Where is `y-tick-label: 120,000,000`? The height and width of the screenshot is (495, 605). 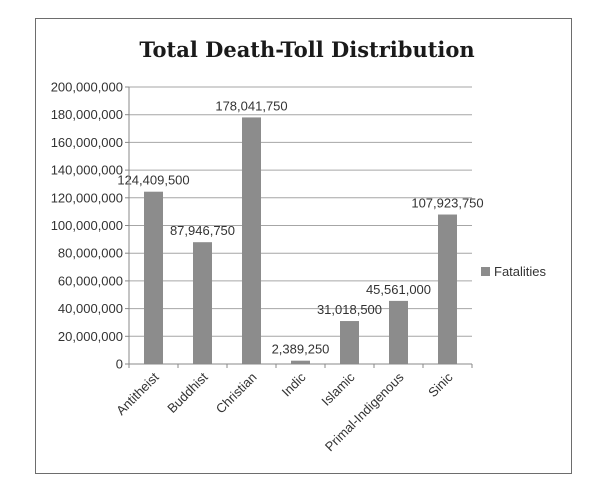
y-tick-label: 120,000,000 is located at coordinates (87, 197).